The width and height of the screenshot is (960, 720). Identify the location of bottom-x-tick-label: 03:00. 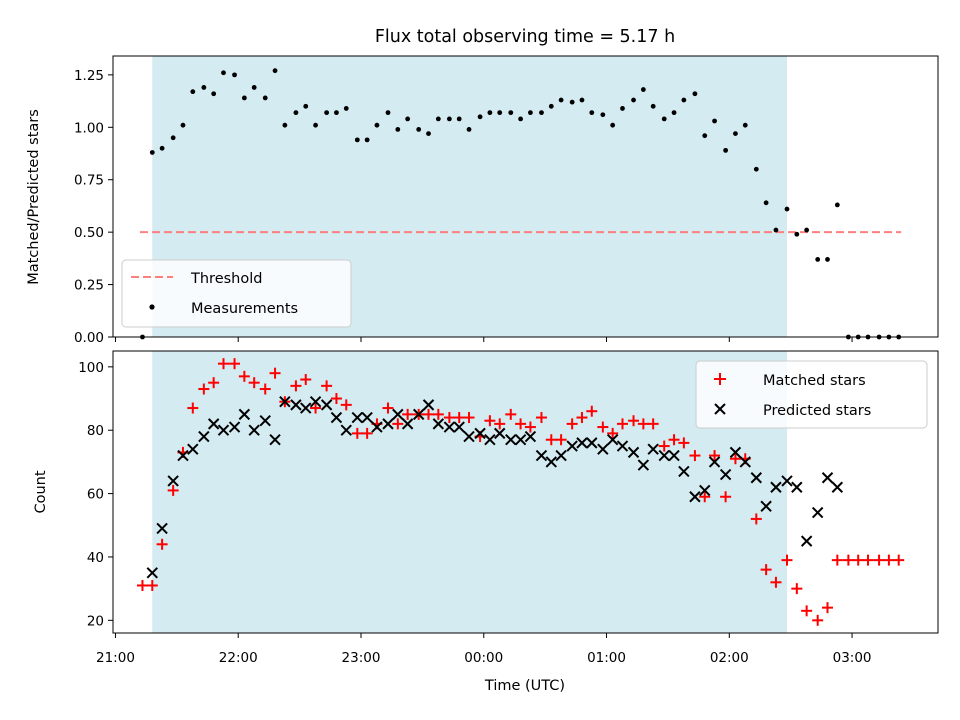
(852, 658).